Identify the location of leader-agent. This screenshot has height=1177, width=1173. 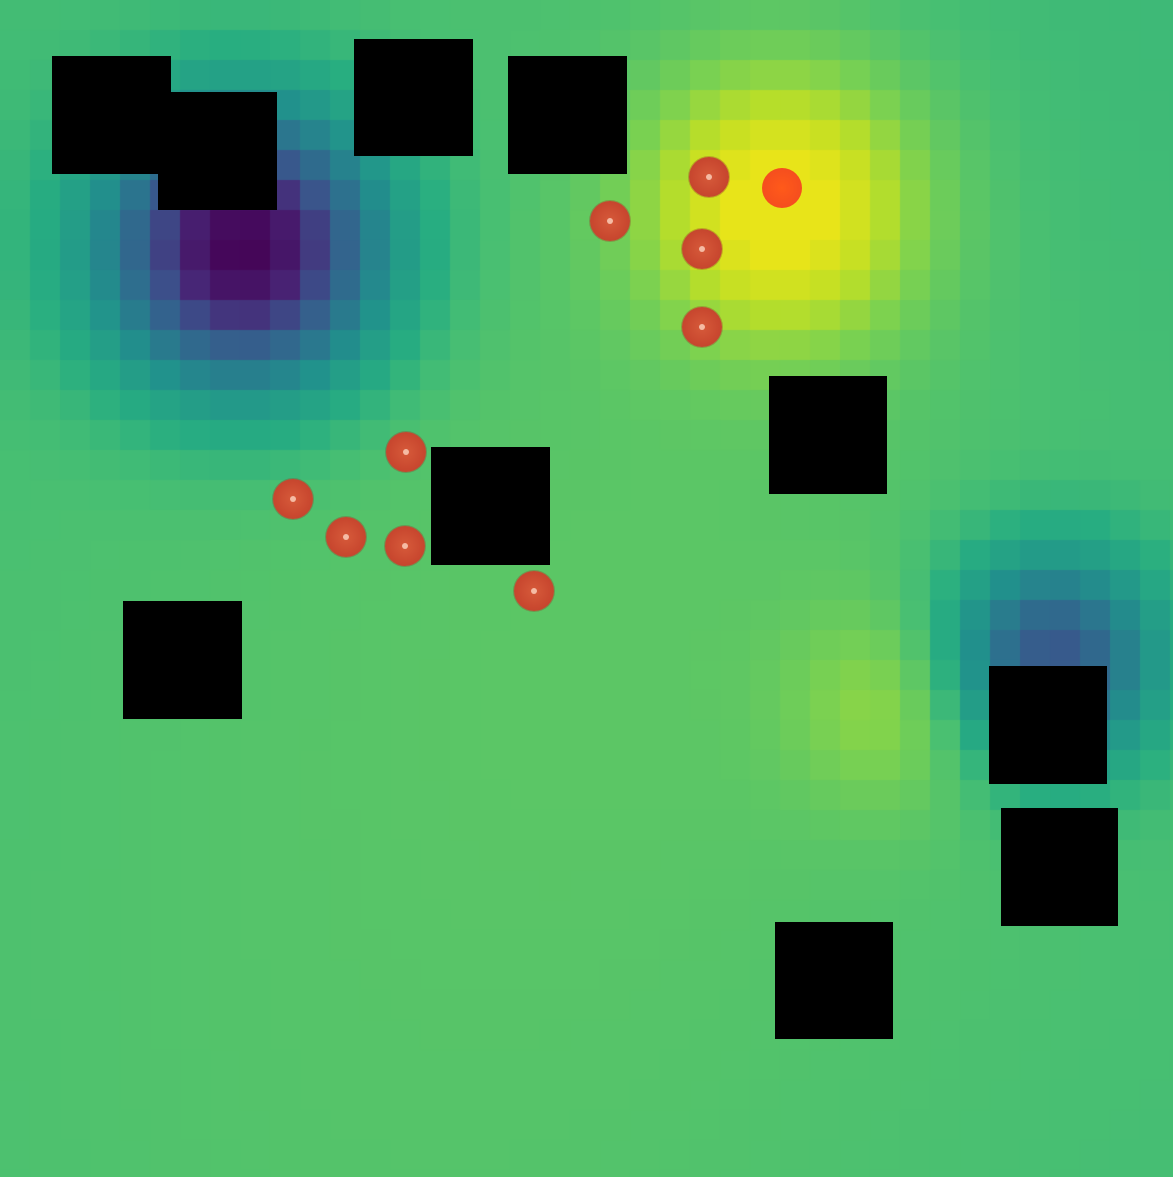
(782, 188).